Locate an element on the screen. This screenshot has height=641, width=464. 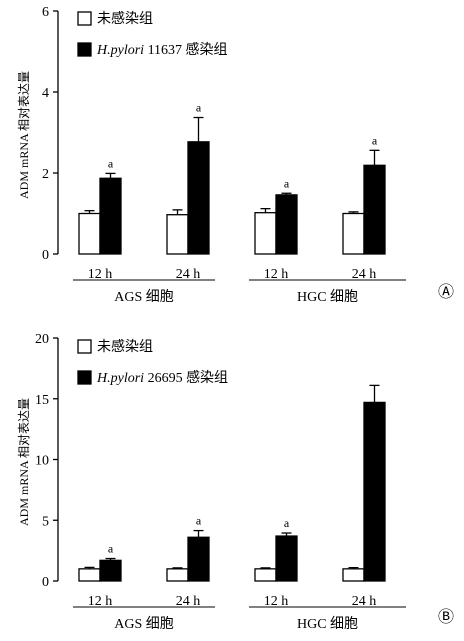
y-tick-label: 10 is located at coordinates (42, 461).